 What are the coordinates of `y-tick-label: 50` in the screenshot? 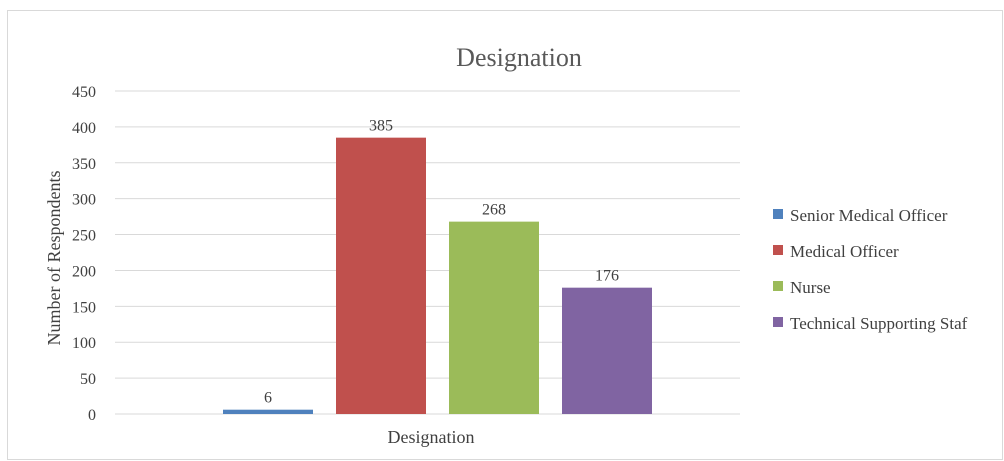 It's located at (88, 379).